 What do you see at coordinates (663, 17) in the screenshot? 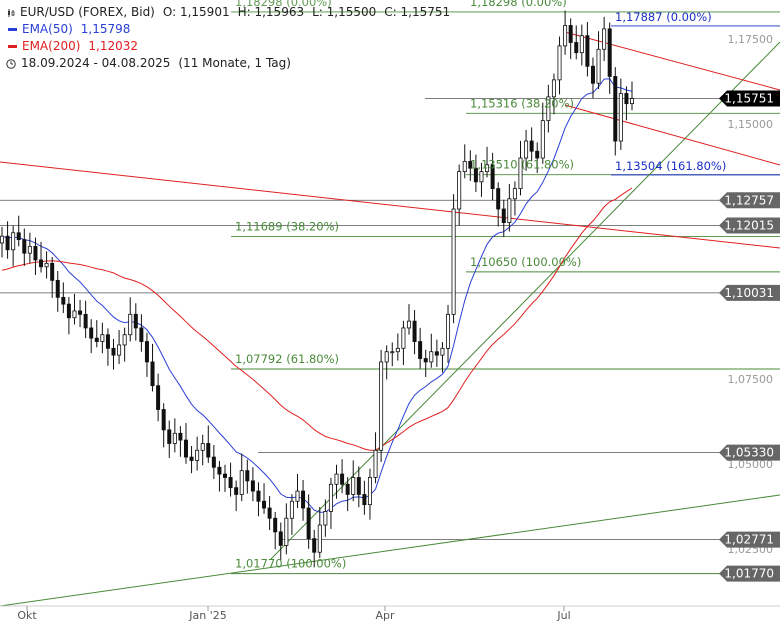
I see `fib-extension-label: 1,17887 (0.00%)` at bounding box center [663, 17].